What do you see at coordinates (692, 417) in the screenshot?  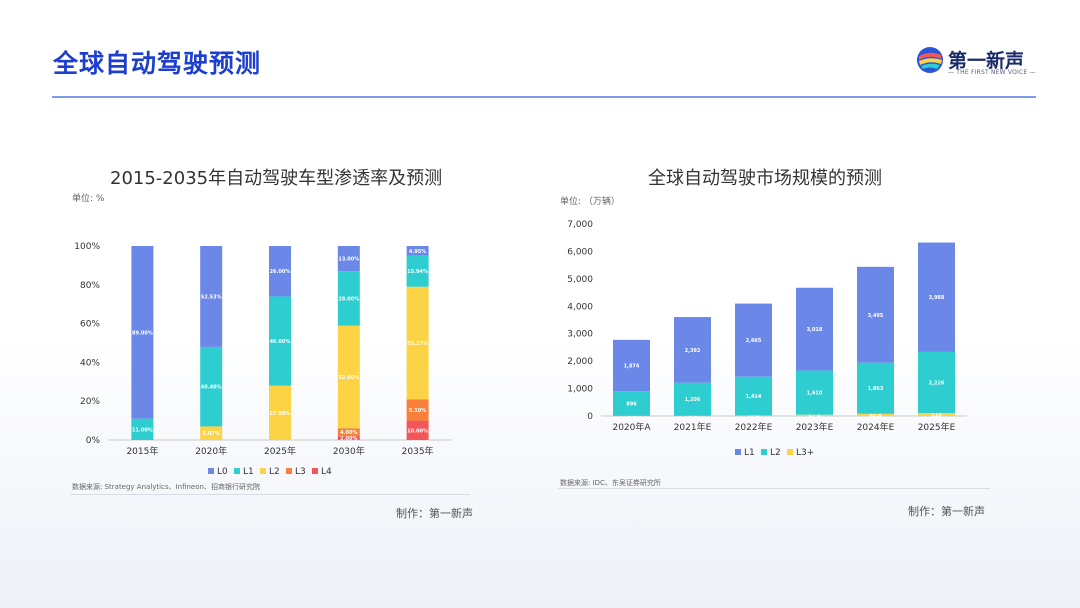 I see `data-label: 8.4` at bounding box center [692, 417].